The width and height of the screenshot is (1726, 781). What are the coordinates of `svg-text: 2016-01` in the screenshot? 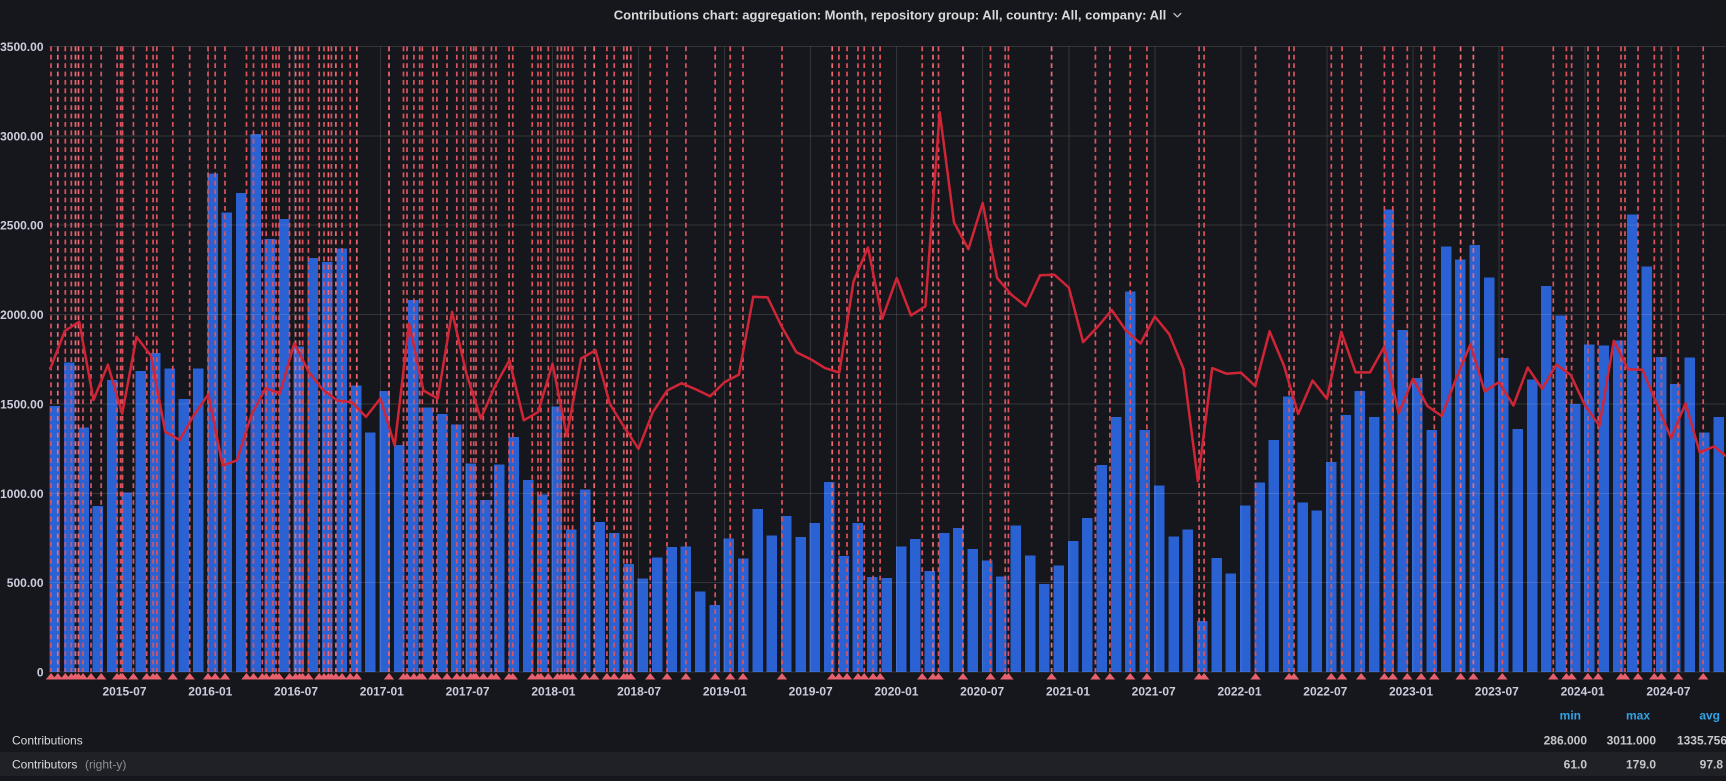 It's located at (210, 692).